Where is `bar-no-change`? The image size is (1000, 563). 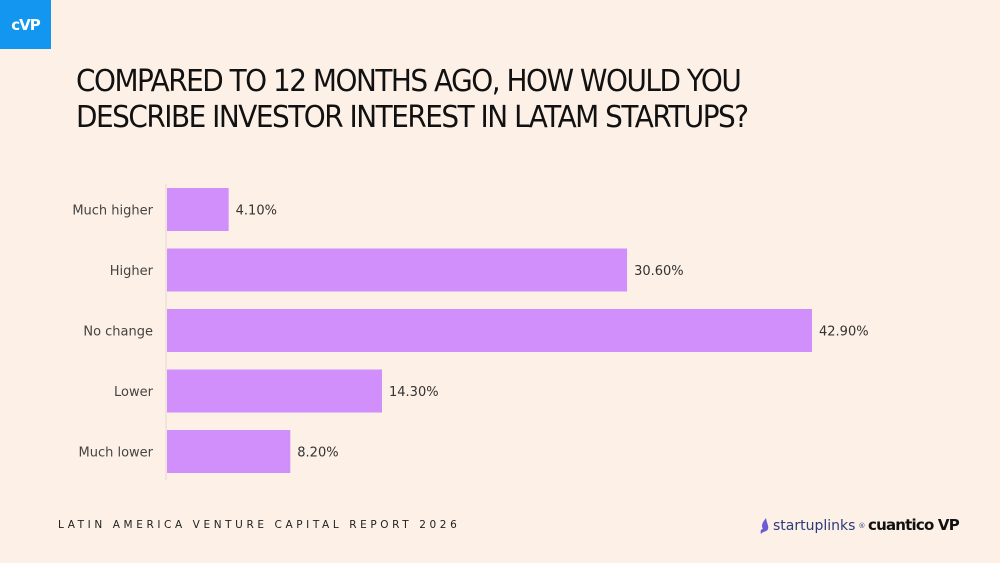
bar-no-change is located at coordinates (489, 330).